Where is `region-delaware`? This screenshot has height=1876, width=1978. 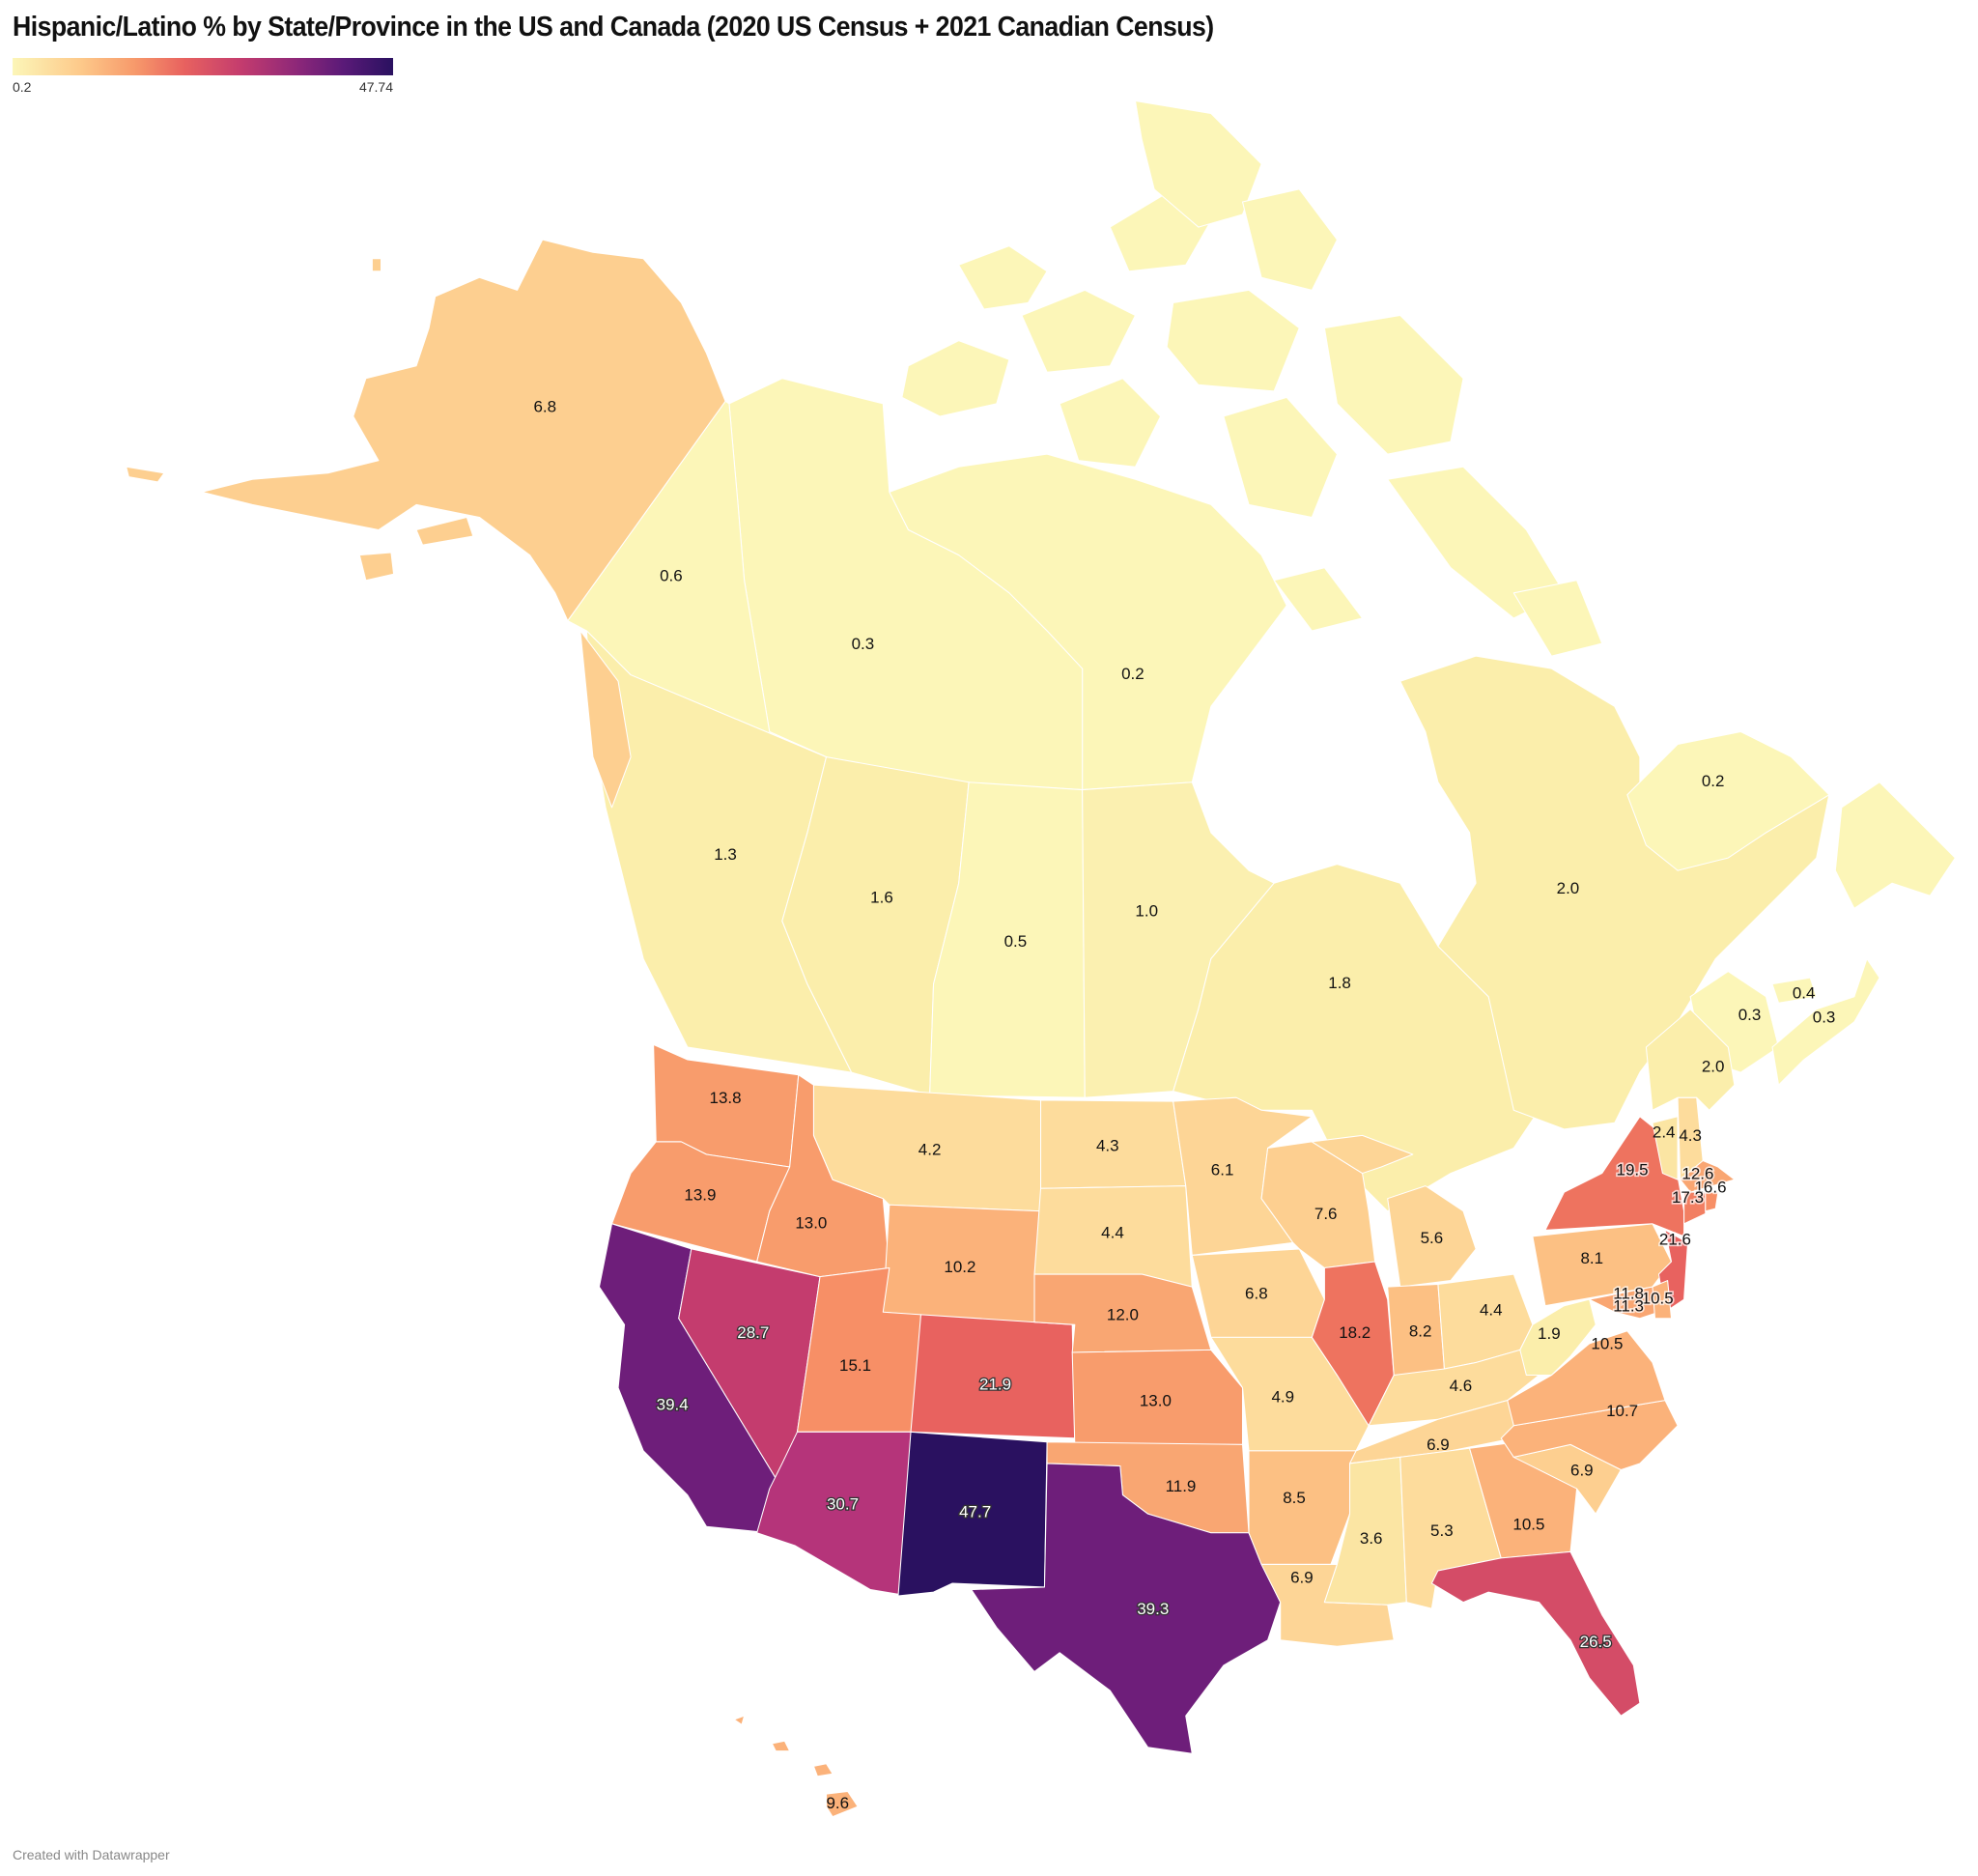 region-delaware is located at coordinates (1662, 1300).